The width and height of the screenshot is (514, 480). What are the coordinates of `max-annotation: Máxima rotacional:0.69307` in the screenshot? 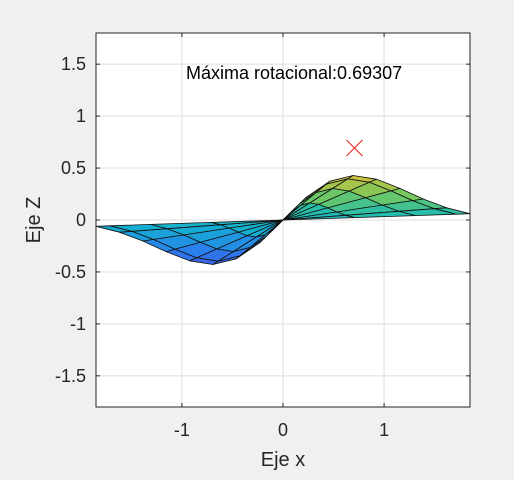 It's located at (294, 73).